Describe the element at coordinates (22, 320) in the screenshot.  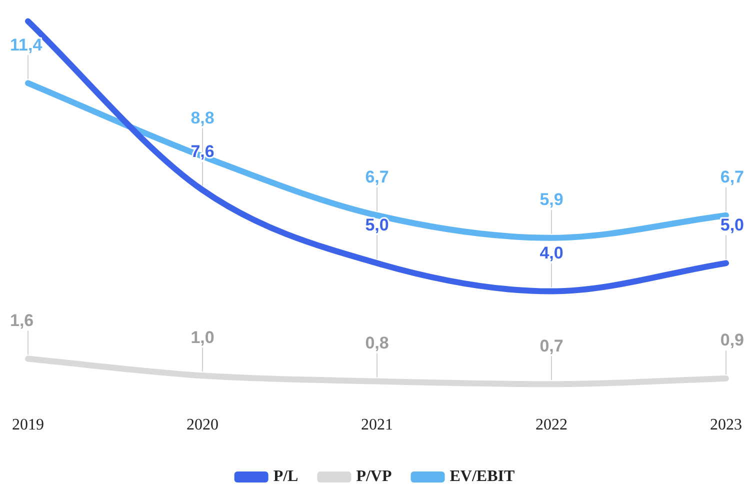
I see `data-label: 1,6` at that location.